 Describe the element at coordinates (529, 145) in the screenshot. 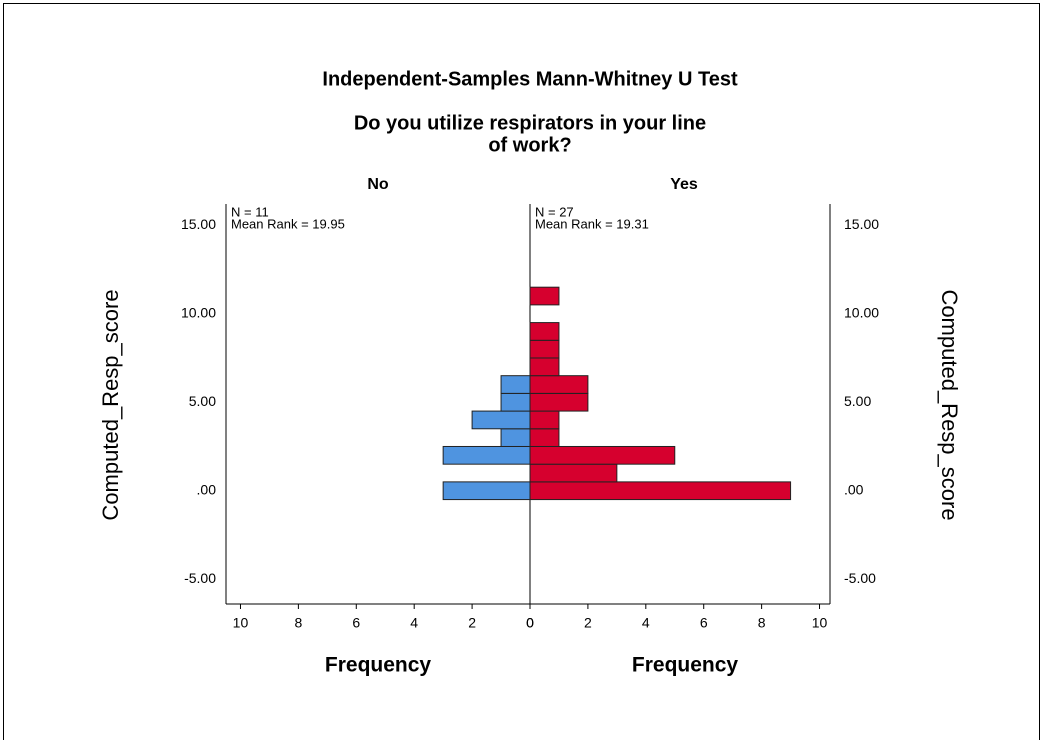

I see `chart-subtitle: of work?` at that location.